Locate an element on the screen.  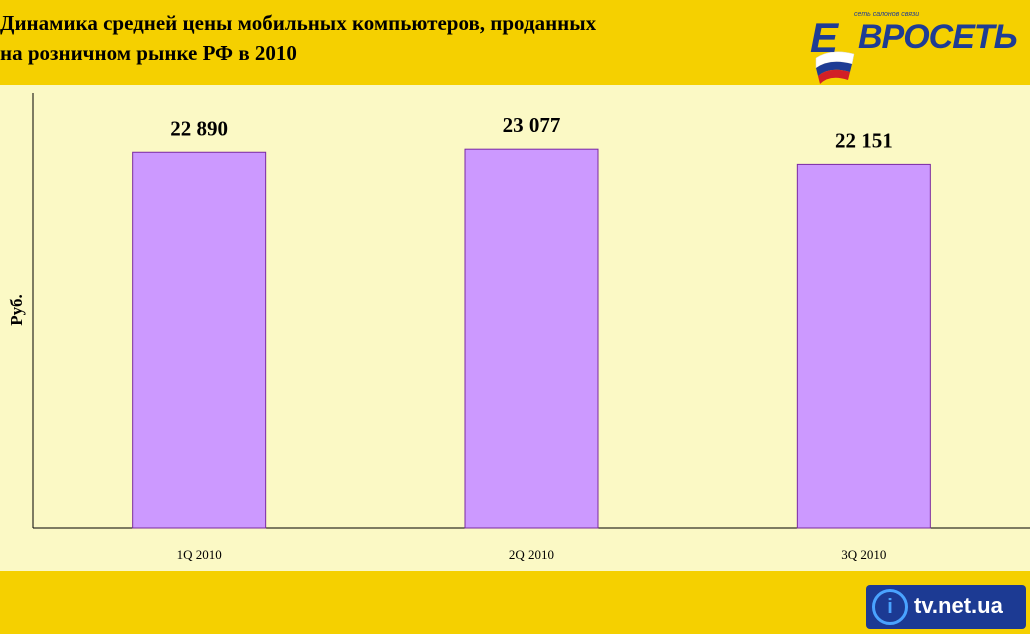
watermark: i tv.net.ua is located at coordinates (946, 607).